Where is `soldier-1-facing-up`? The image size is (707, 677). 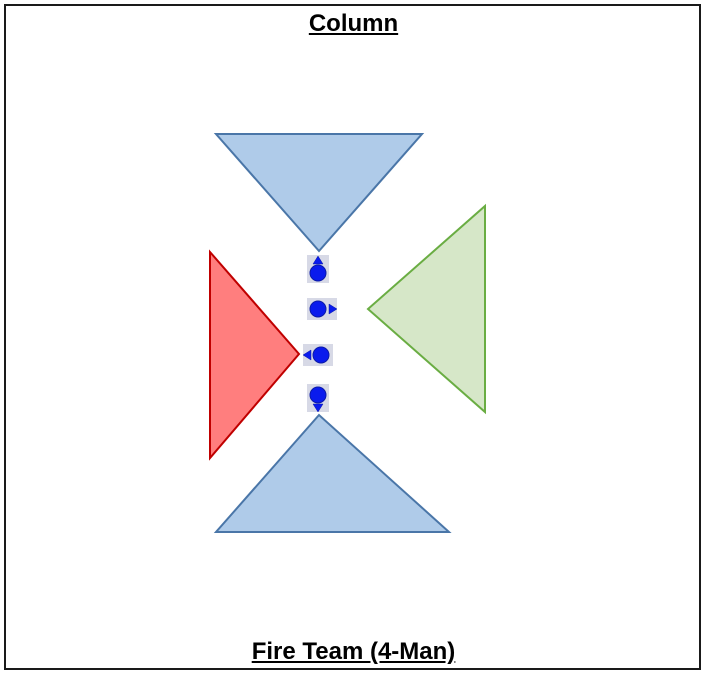
soldier-1-facing-up is located at coordinates (318, 269).